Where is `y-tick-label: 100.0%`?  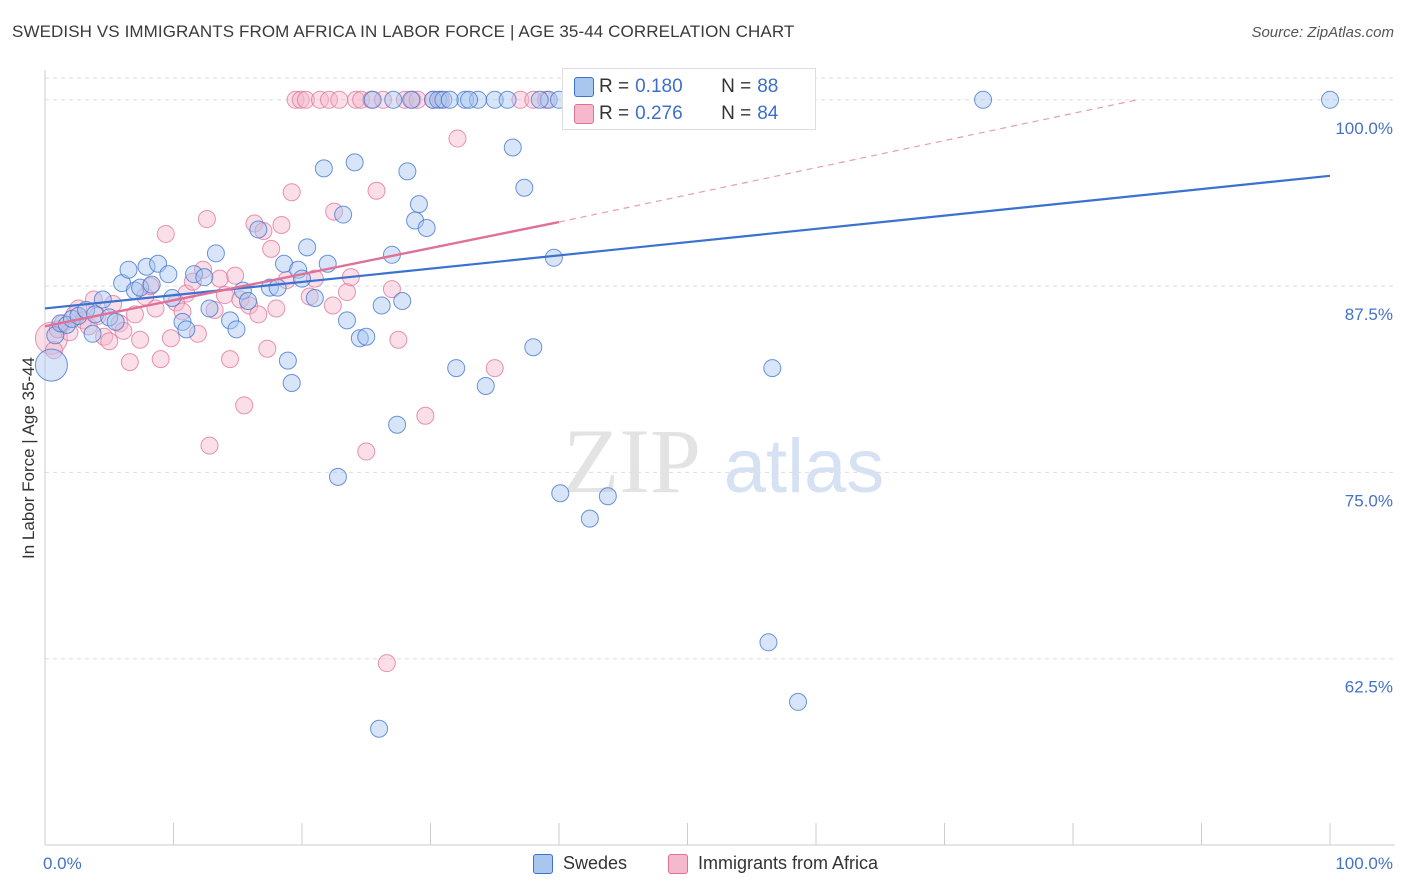
y-tick-label: 100.0% is located at coordinates (1364, 128).